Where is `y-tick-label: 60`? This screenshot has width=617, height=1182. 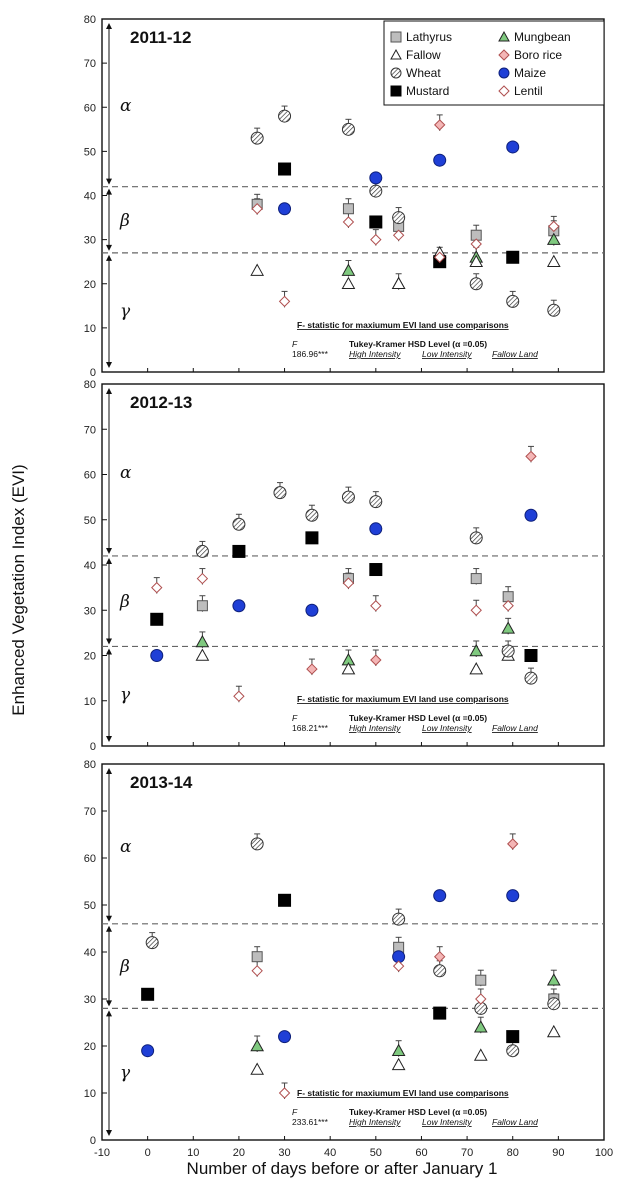
y-tick-label: 60 is located at coordinates (90, 859).